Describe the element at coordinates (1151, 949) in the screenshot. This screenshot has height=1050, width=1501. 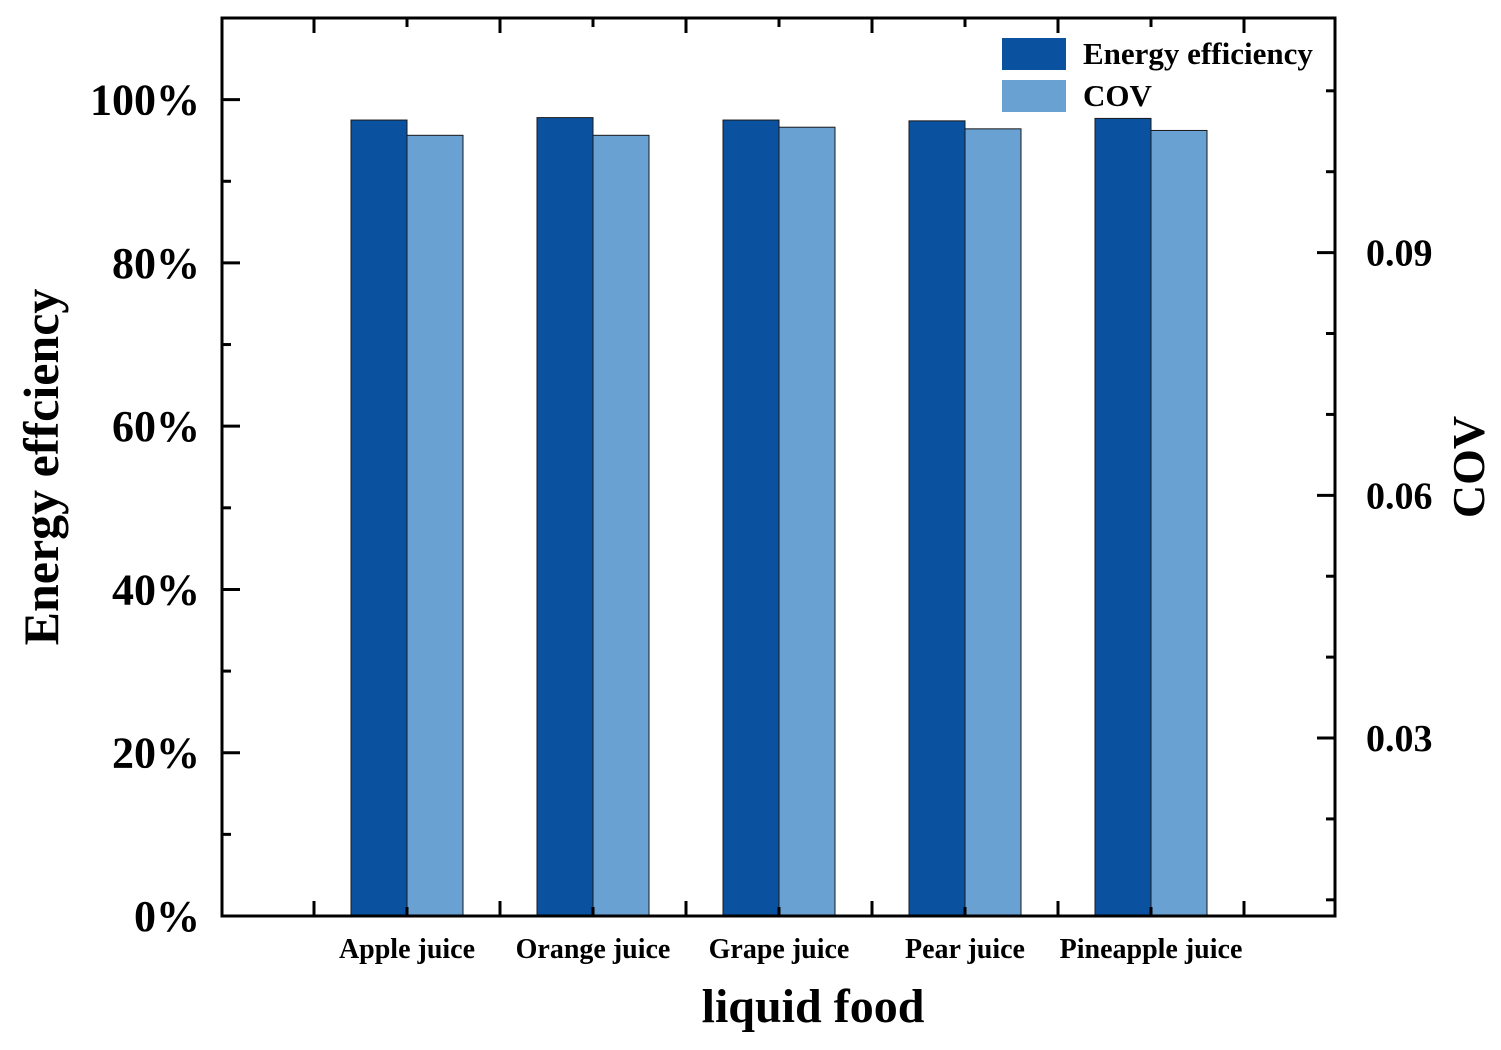
I see `x-tick-label: Pineapple juice` at that location.